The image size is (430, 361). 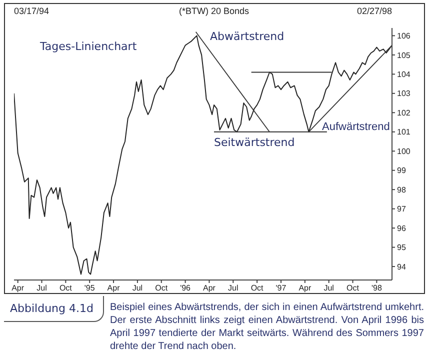 I want to click on y-tick-label: 105, so click(x=404, y=55).